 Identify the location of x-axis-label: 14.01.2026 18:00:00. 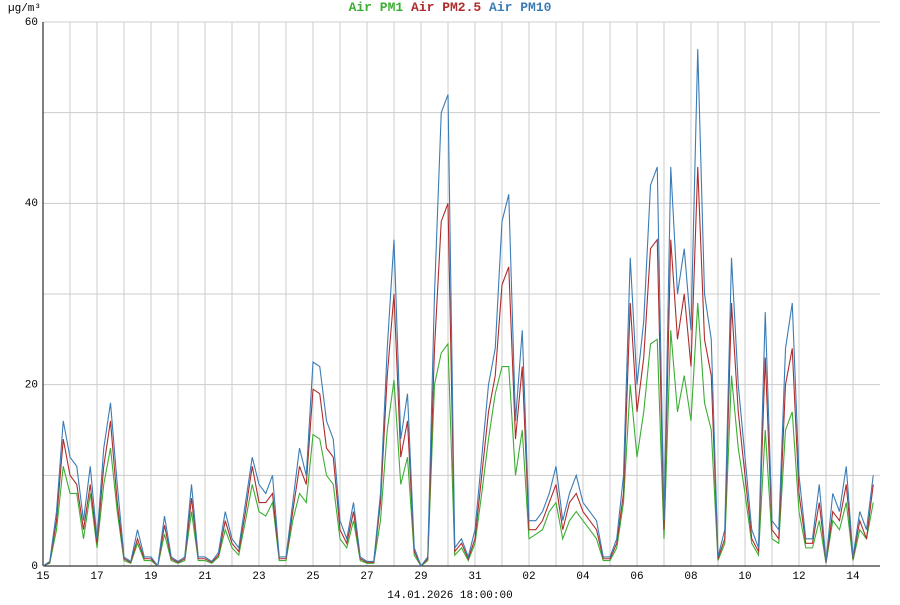
(449, 595).